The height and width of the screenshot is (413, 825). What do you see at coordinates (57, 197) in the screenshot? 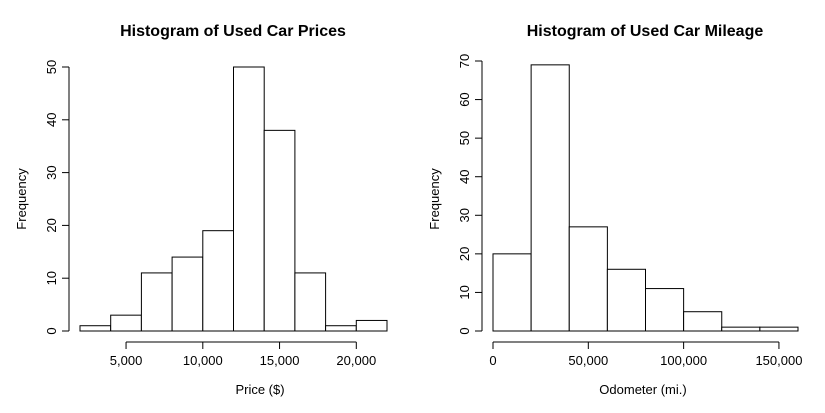
I see `y-axis: 0 10 20 30 40 50` at bounding box center [57, 197].